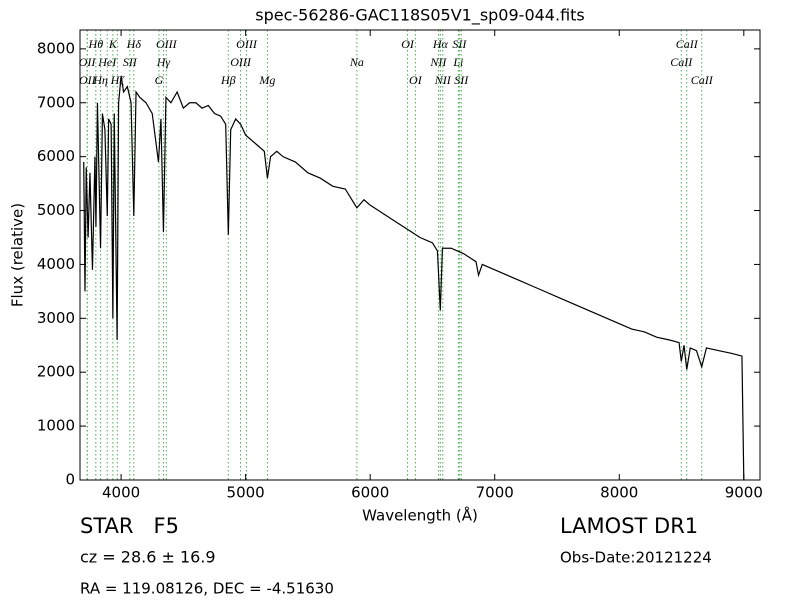 Image resolution: width=800 pixels, height=600 pixels. Describe the element at coordinates (246, 493) in the screenshot. I see `x-tick-label: 5000` at that location.